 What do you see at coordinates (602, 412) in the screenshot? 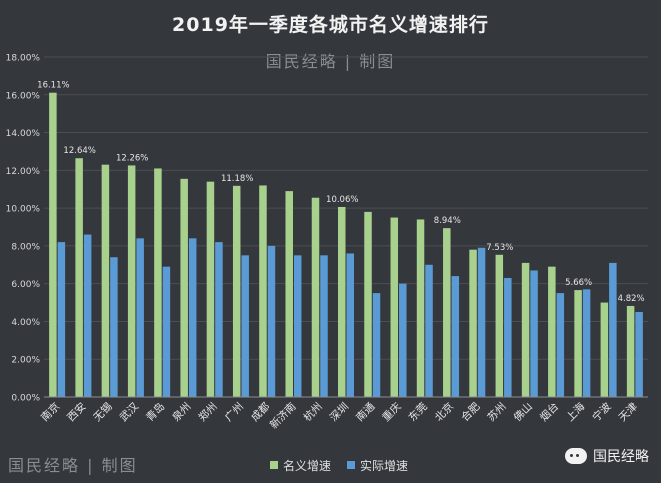
I see `x-tick-label: 宁波` at bounding box center [602, 412].